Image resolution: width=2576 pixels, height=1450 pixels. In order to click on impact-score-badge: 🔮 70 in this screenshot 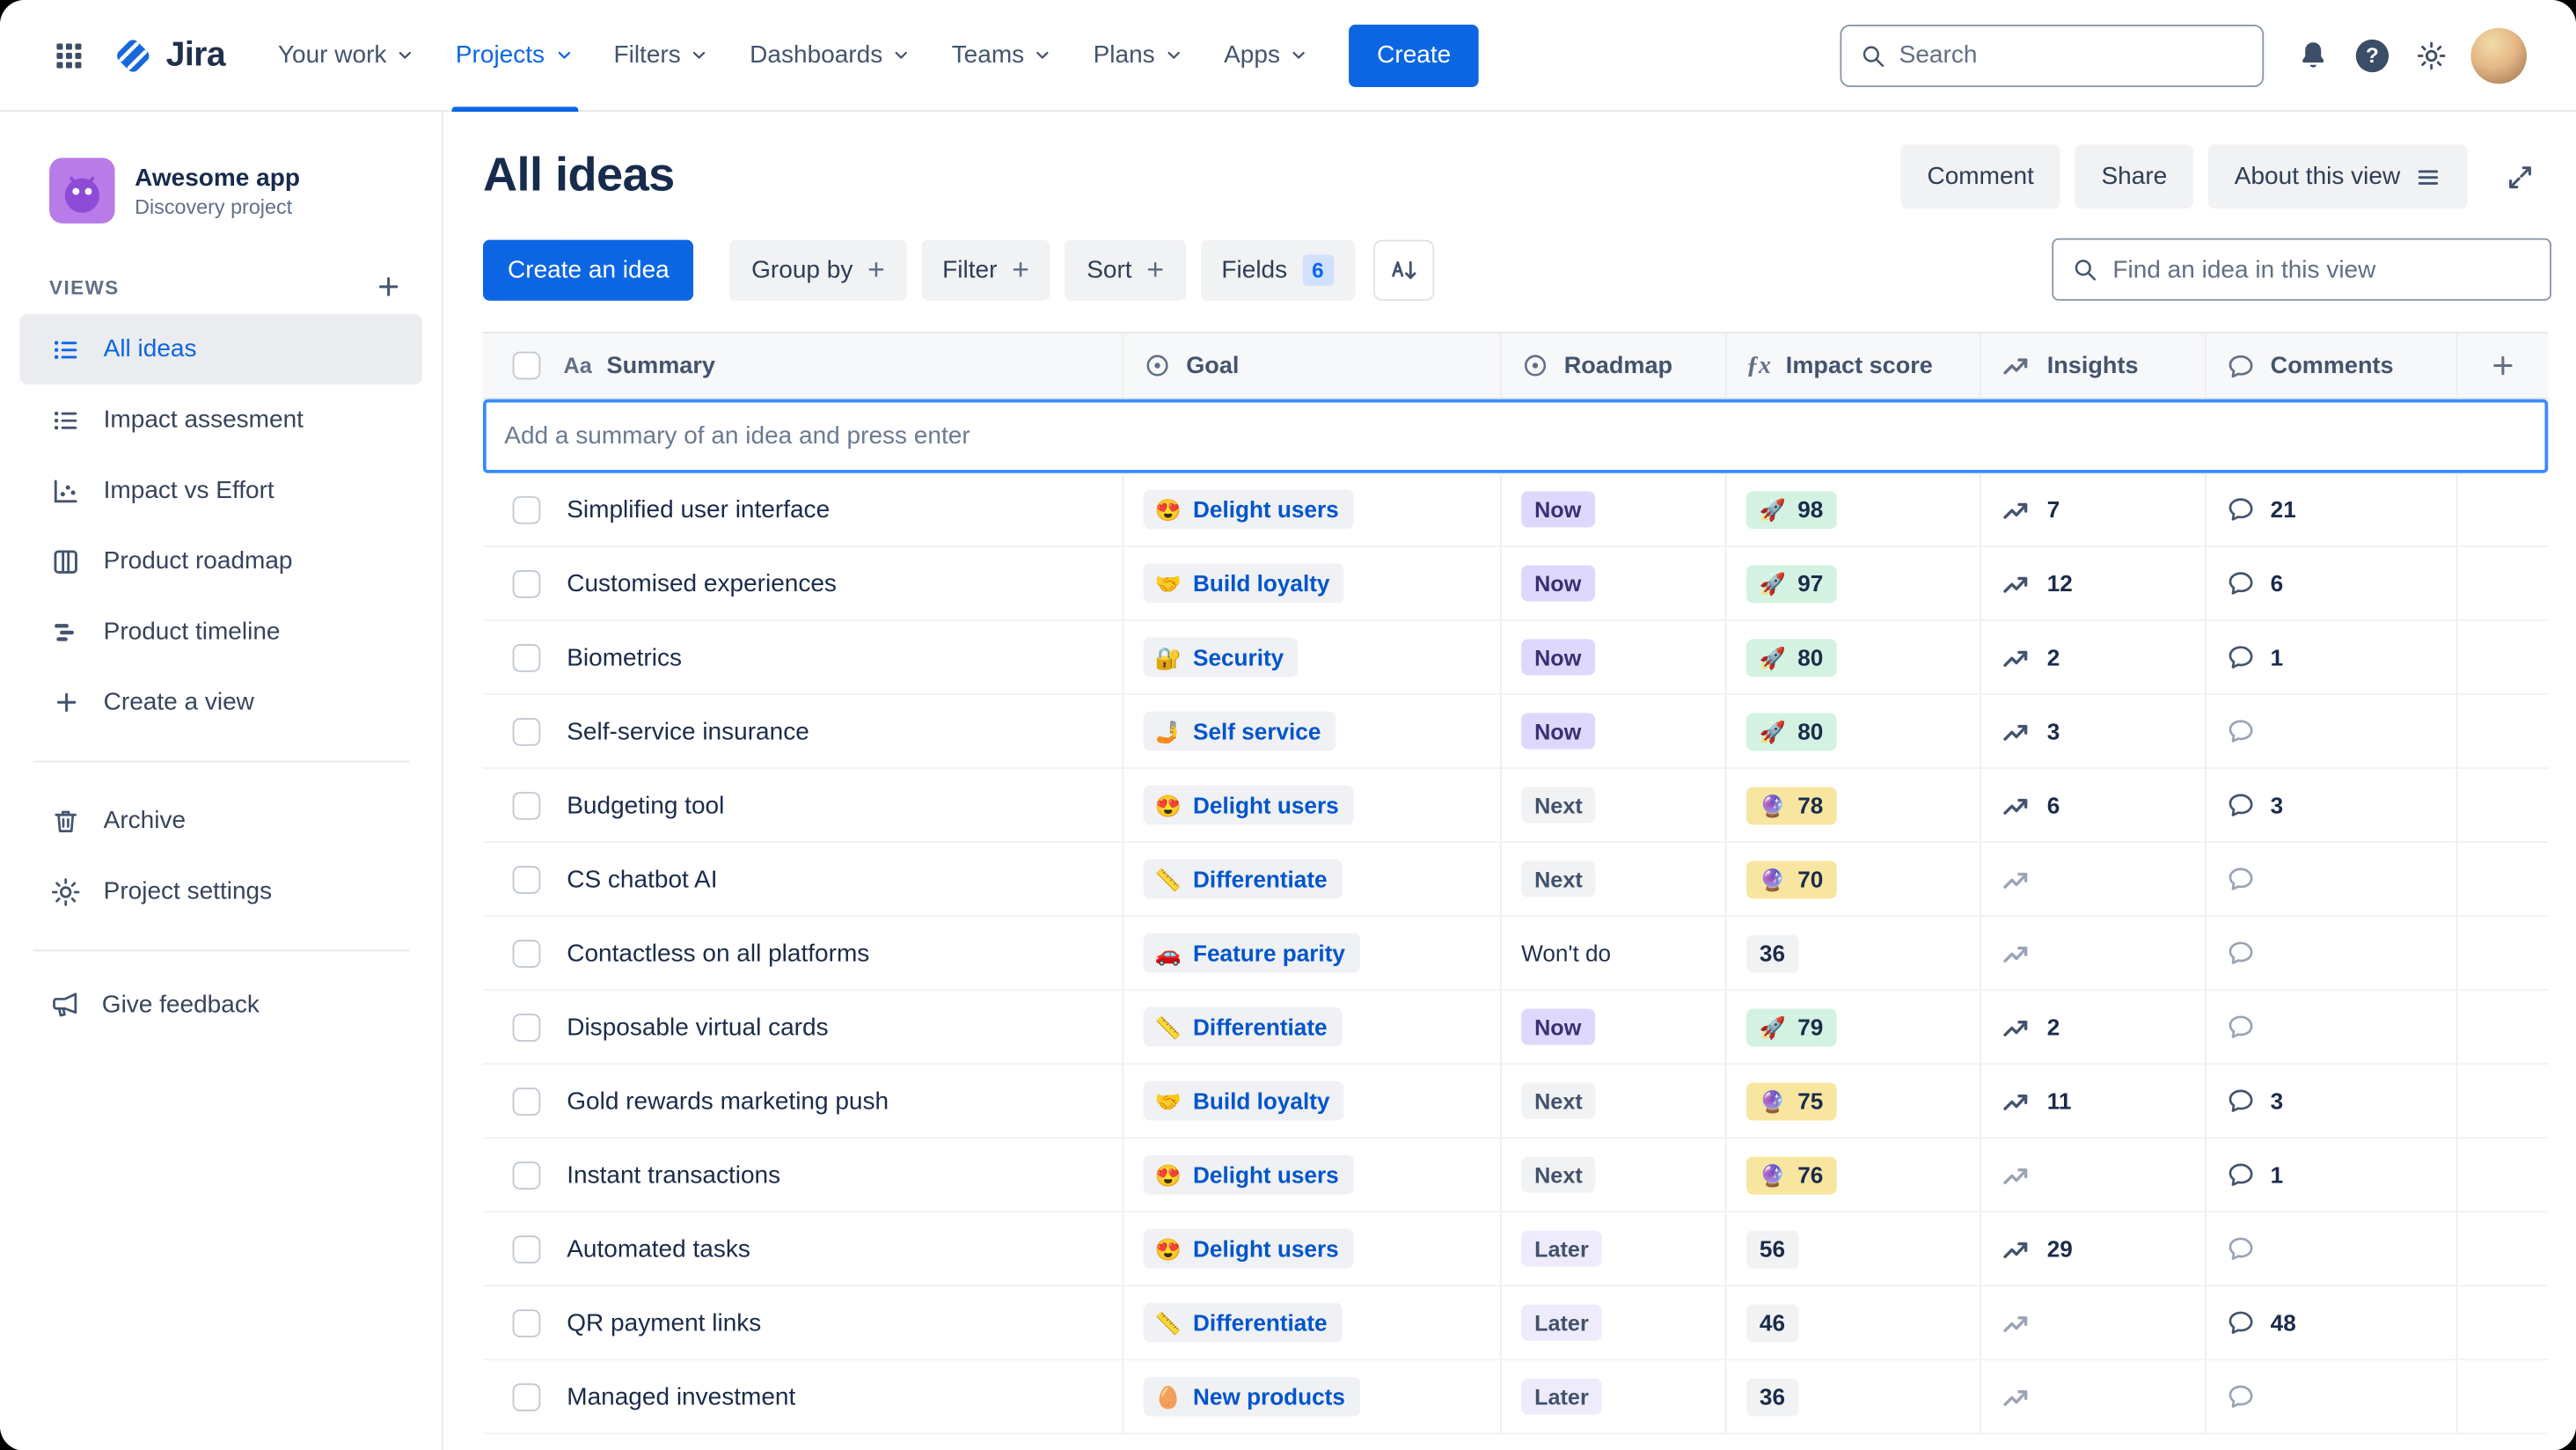, I will do `click(1791, 879)`.